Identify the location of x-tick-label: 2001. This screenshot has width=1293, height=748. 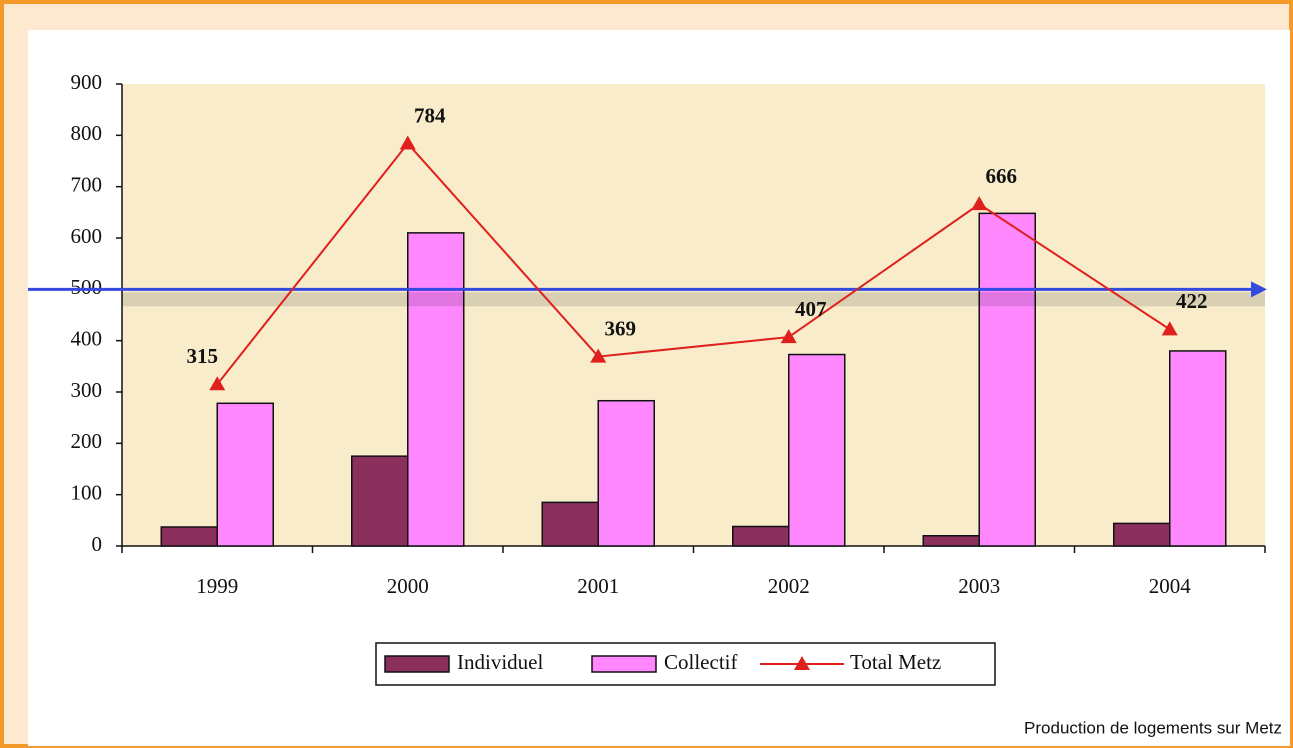
(598, 586).